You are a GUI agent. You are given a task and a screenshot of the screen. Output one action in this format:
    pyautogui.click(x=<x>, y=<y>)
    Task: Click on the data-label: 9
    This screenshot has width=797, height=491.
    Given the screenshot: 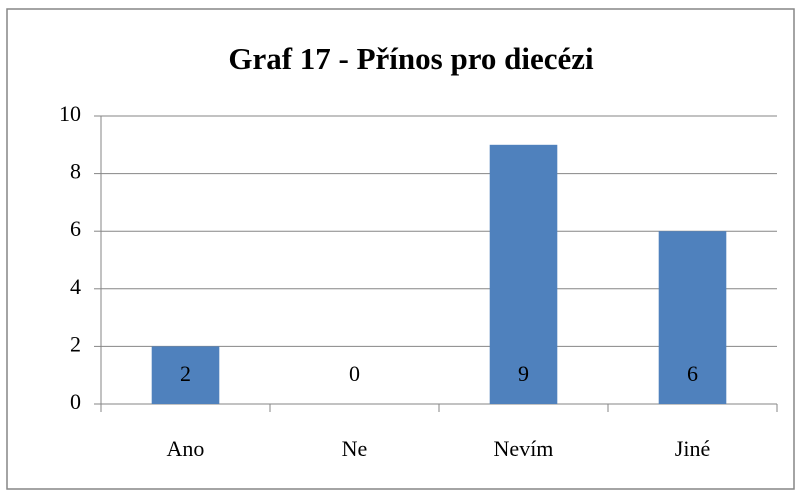 What is the action you would take?
    pyautogui.click(x=523, y=373)
    